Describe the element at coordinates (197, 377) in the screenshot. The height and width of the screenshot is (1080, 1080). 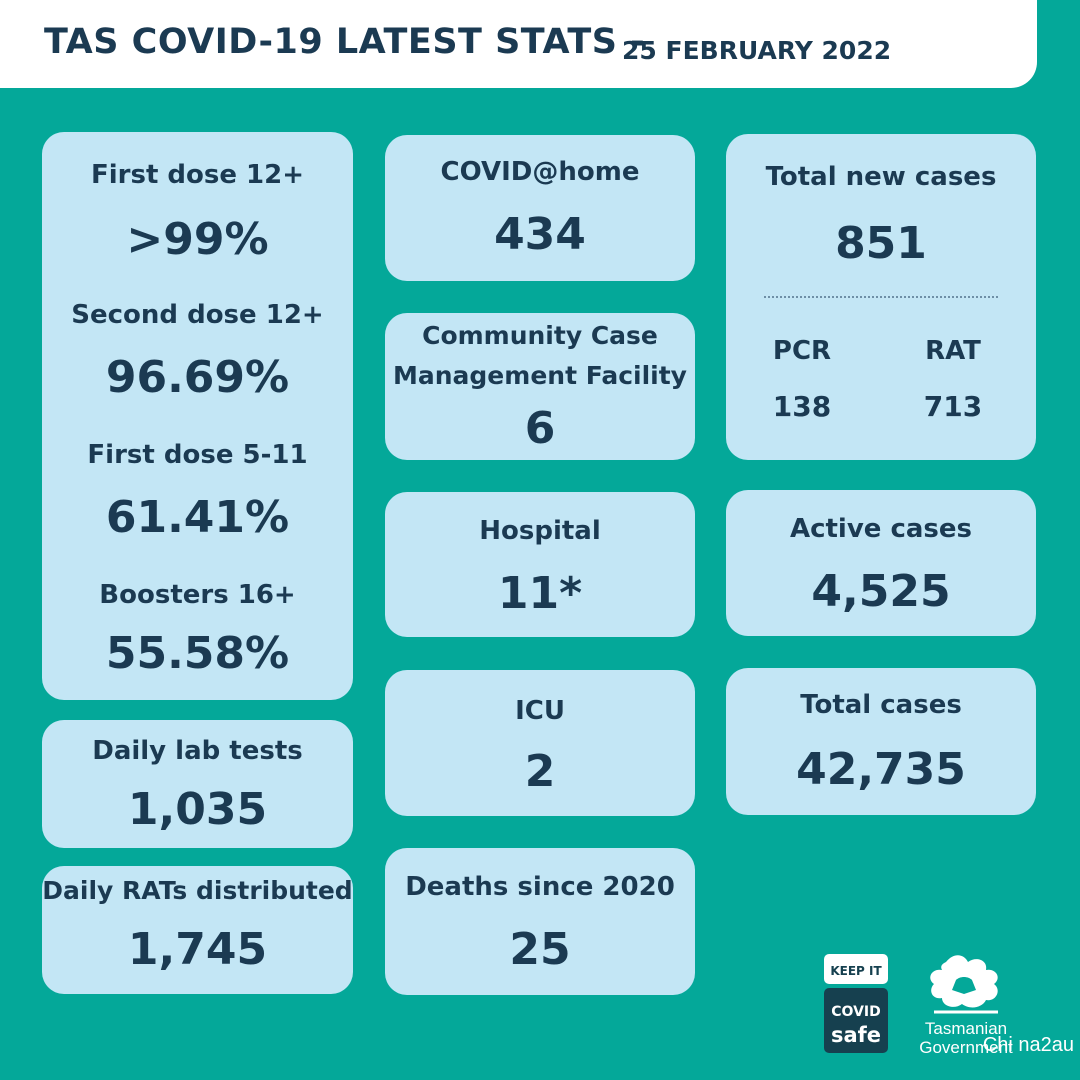
I see `second-dose-12-value: 96.69%` at that location.